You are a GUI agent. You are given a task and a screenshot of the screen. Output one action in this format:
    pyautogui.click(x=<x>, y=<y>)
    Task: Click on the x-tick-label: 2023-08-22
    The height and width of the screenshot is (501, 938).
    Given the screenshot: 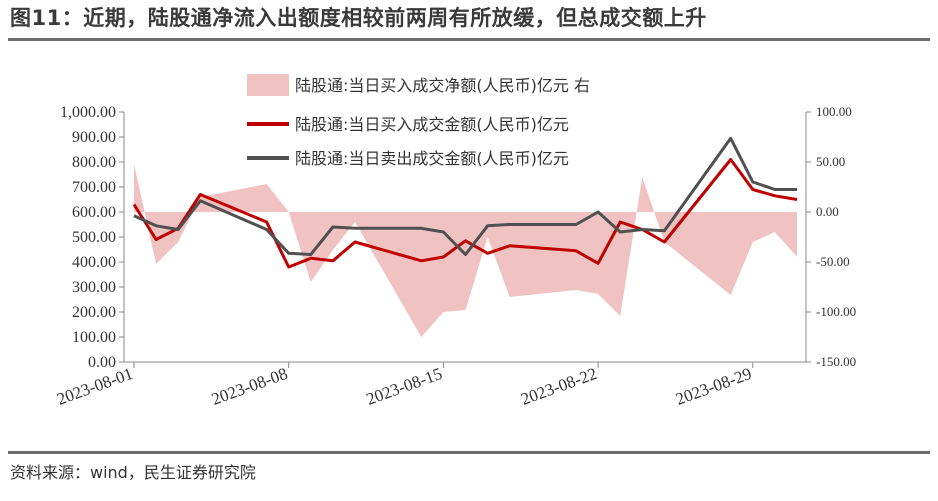 What is the action you would take?
    pyautogui.click(x=558, y=386)
    